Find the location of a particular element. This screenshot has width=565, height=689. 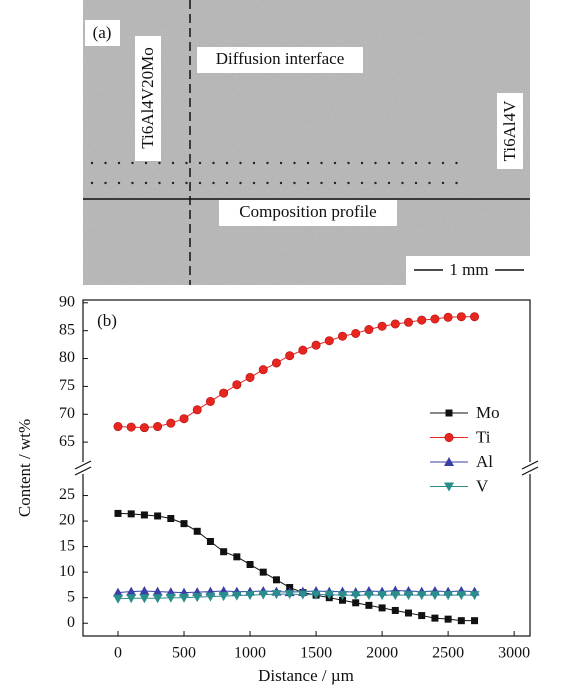

y-tick-label: 90 is located at coordinates (67, 301).